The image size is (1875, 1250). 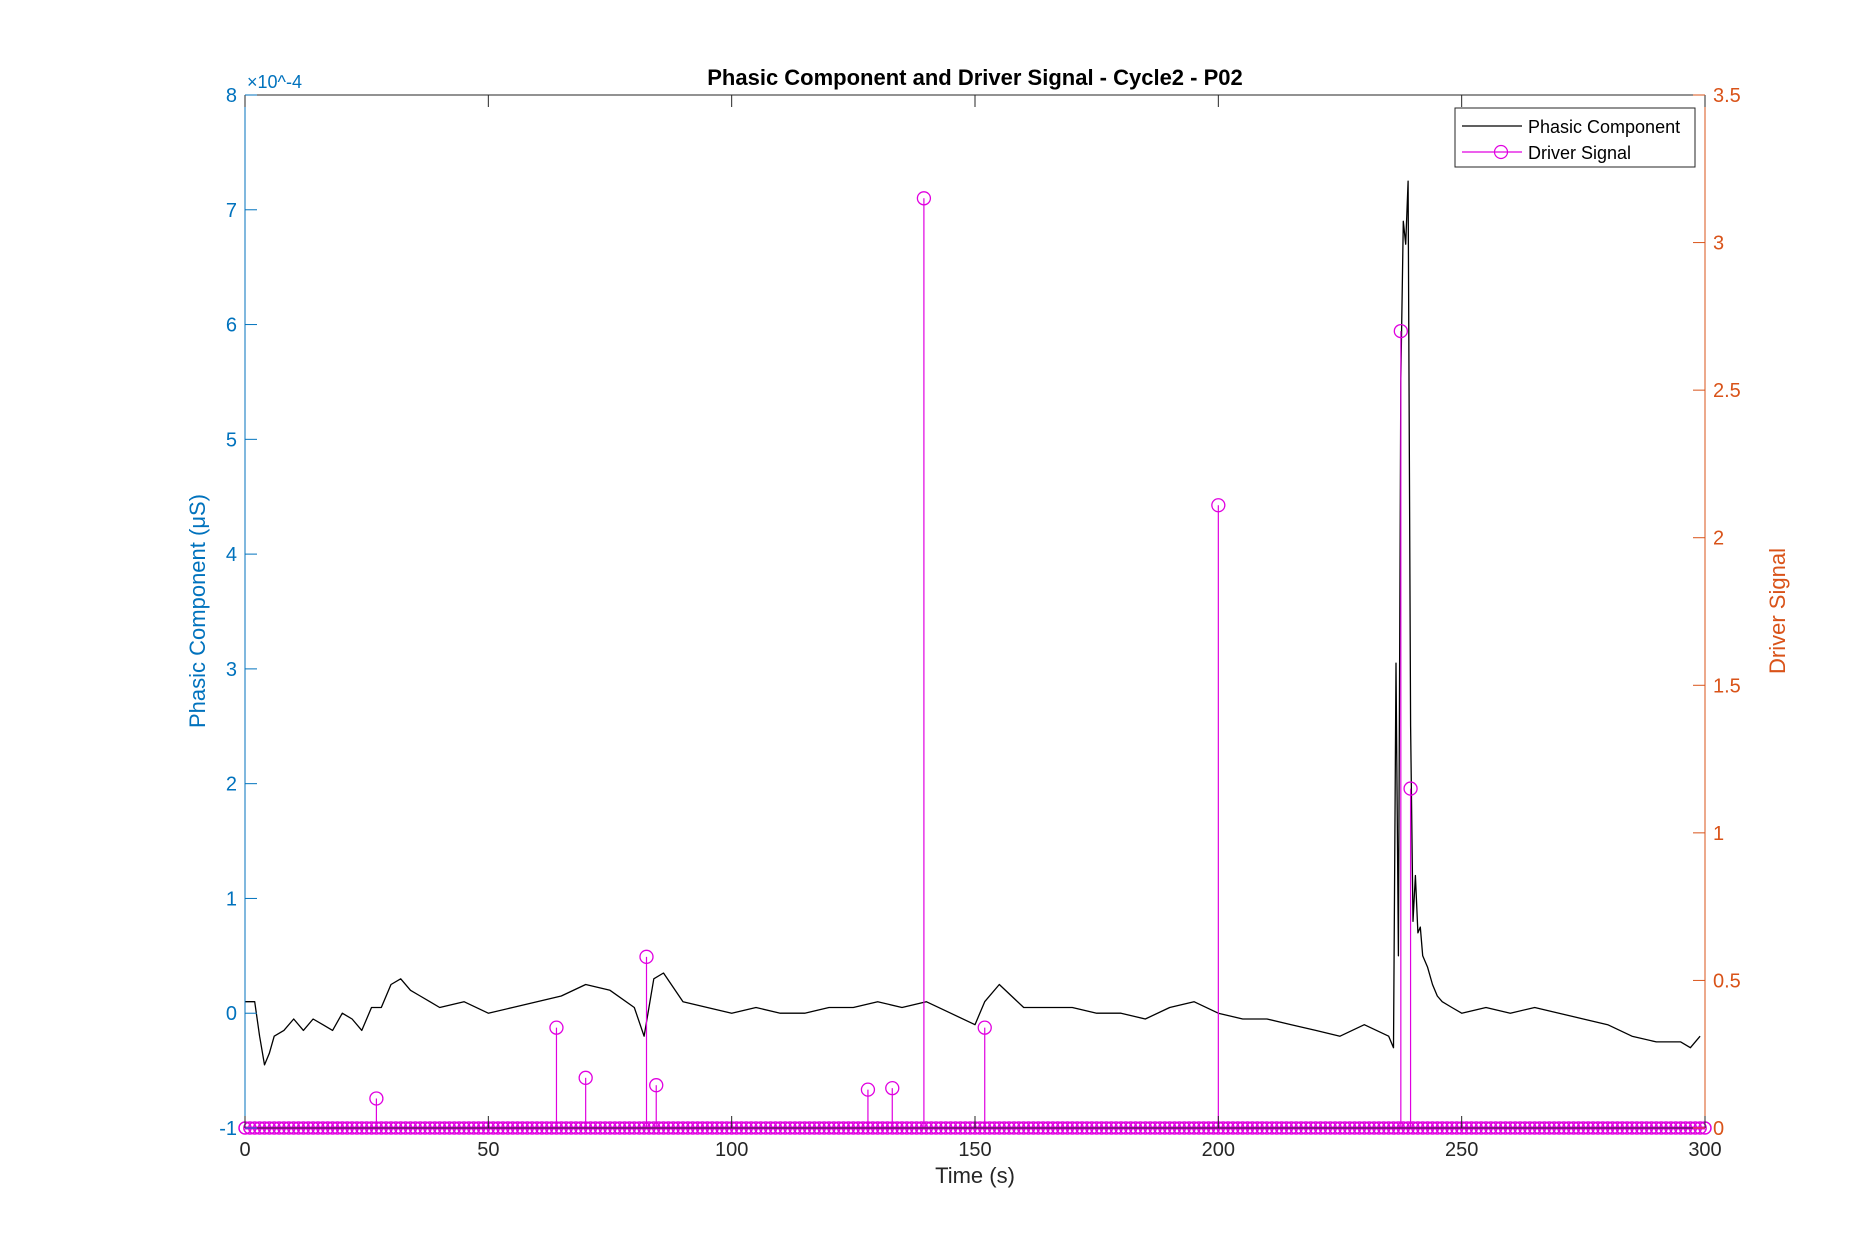 I want to click on right-tick-label: 2.5, so click(x=1727, y=391).